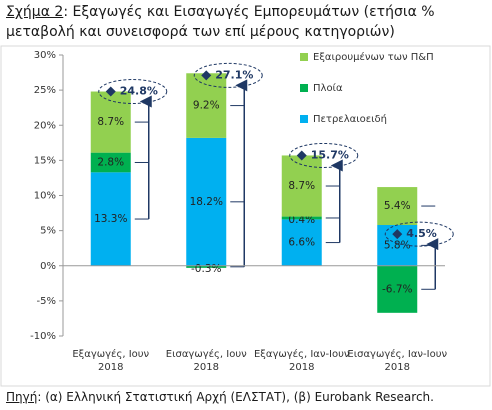  What do you see at coordinates (328, 88) in the screenshot?
I see `legend-label: Πλοία` at bounding box center [328, 88].